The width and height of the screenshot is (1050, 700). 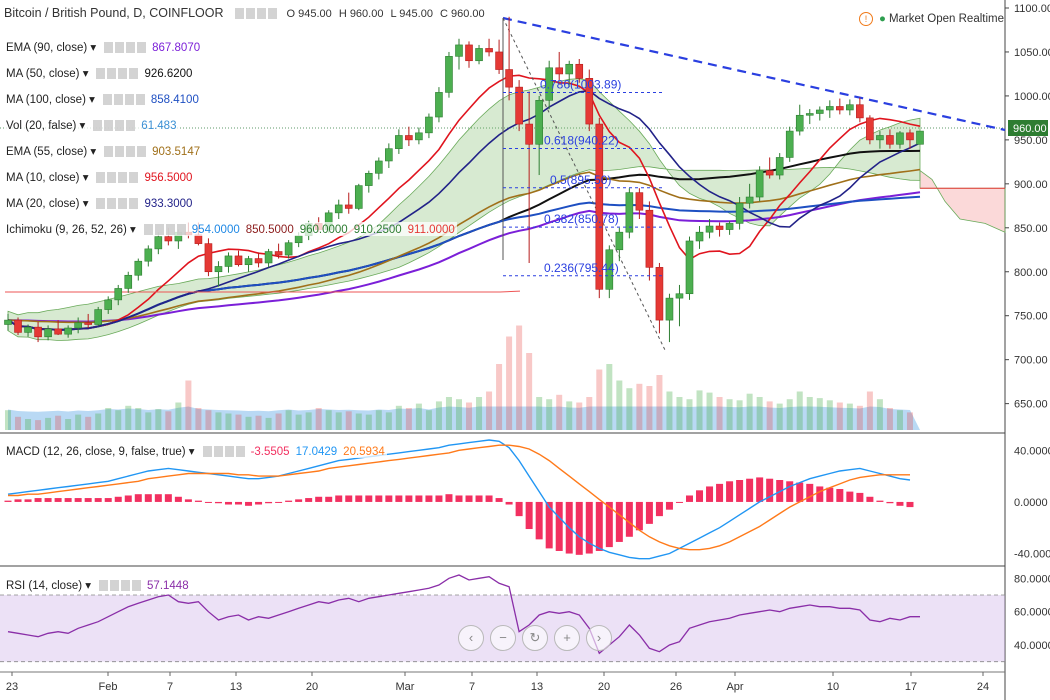 What do you see at coordinates (1031, 141) in the screenshot?
I see `price-tick-label: 950.00` at bounding box center [1031, 141].